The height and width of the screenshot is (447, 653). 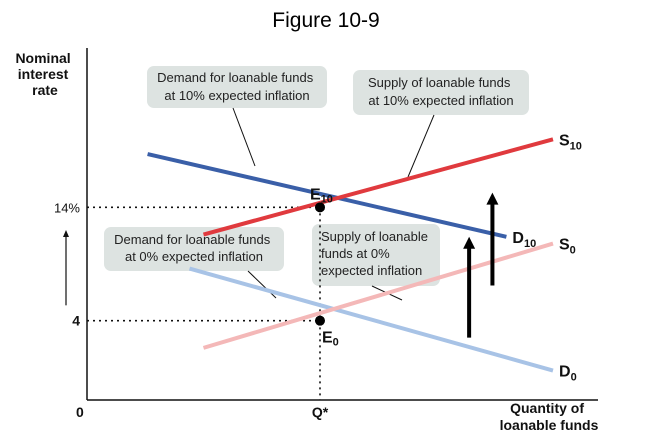 I want to click on note-demand-10-line-2: at 10% expected inflation, so click(x=236, y=95).